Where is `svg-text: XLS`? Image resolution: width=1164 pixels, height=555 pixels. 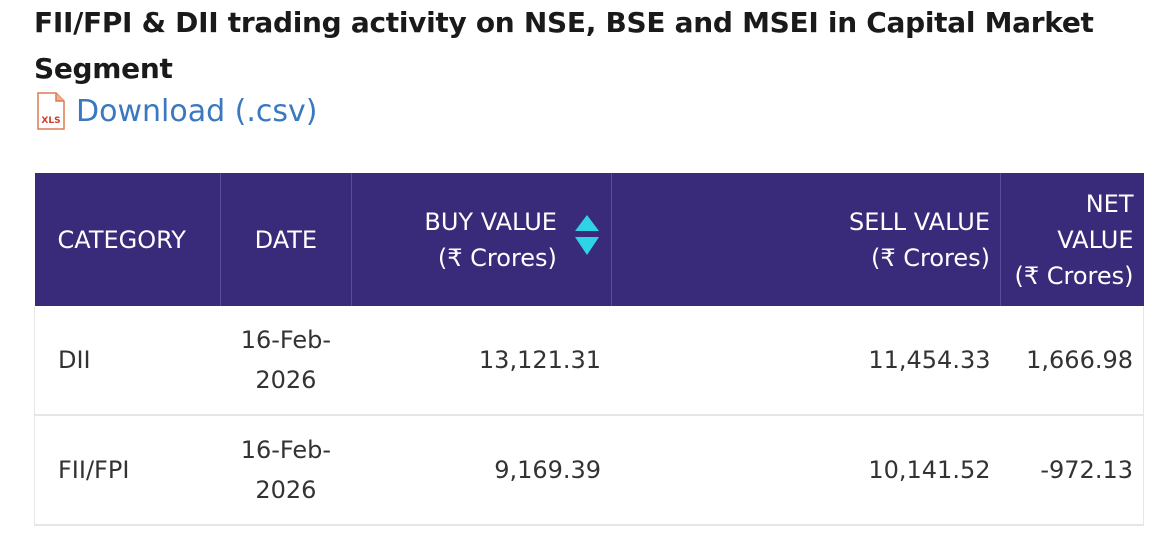 svg-text: XLS is located at coordinates (50, 121).